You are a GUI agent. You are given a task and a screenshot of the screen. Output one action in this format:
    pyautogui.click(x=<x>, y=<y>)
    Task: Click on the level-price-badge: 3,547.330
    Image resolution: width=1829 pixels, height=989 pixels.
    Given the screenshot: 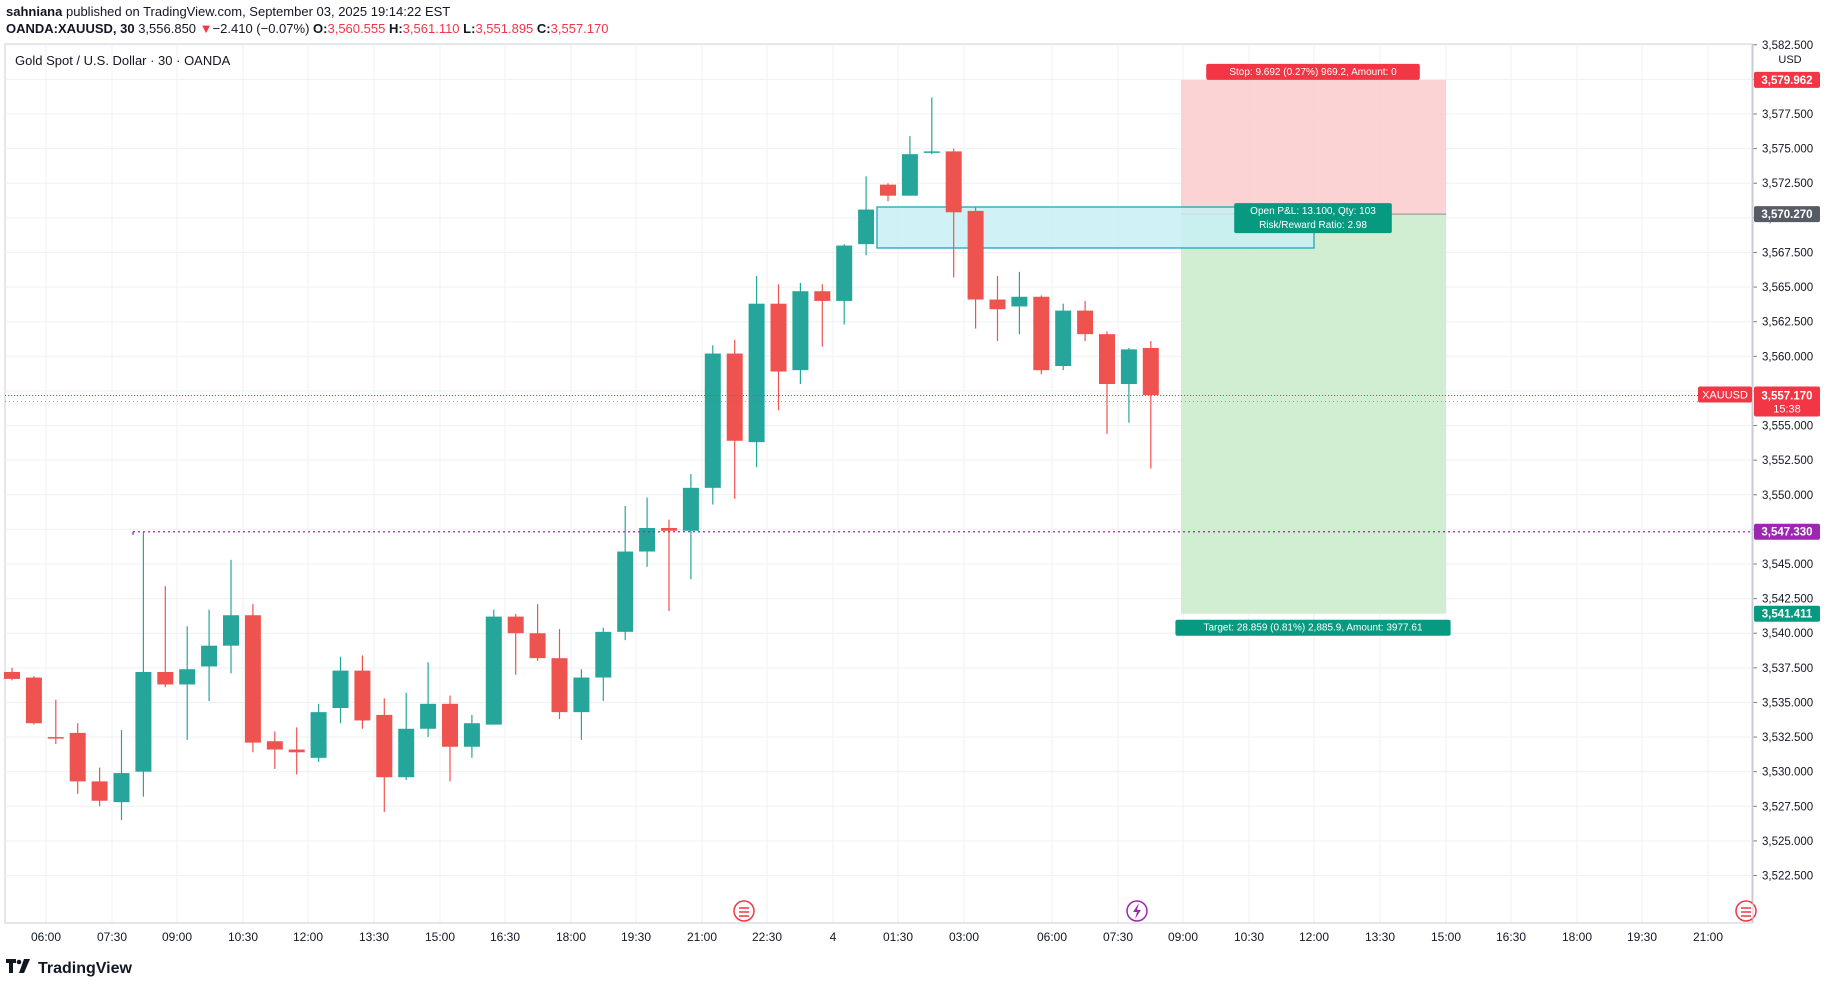 What is the action you would take?
    pyautogui.click(x=1786, y=533)
    